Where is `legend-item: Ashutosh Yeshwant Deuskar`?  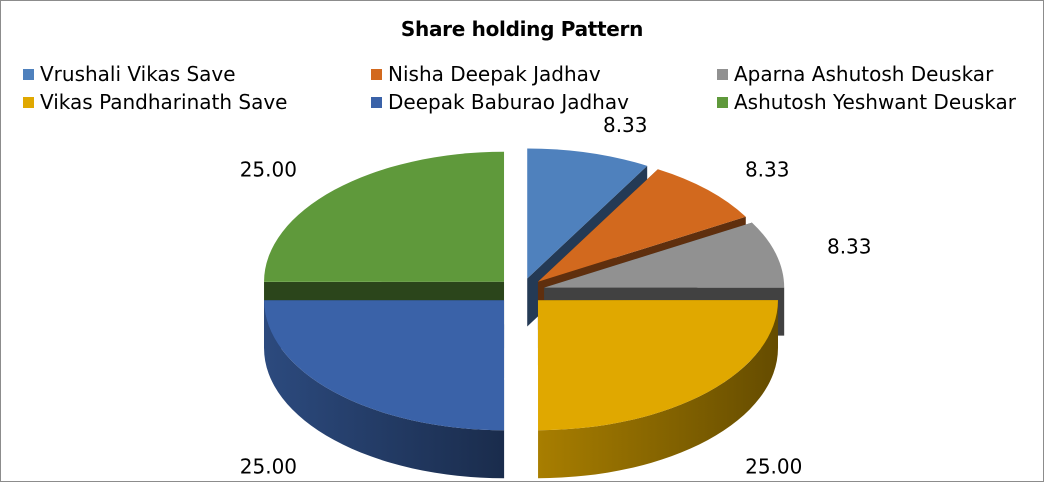
legend-item: Ashutosh Yeshwant Deuskar is located at coordinates (866, 102).